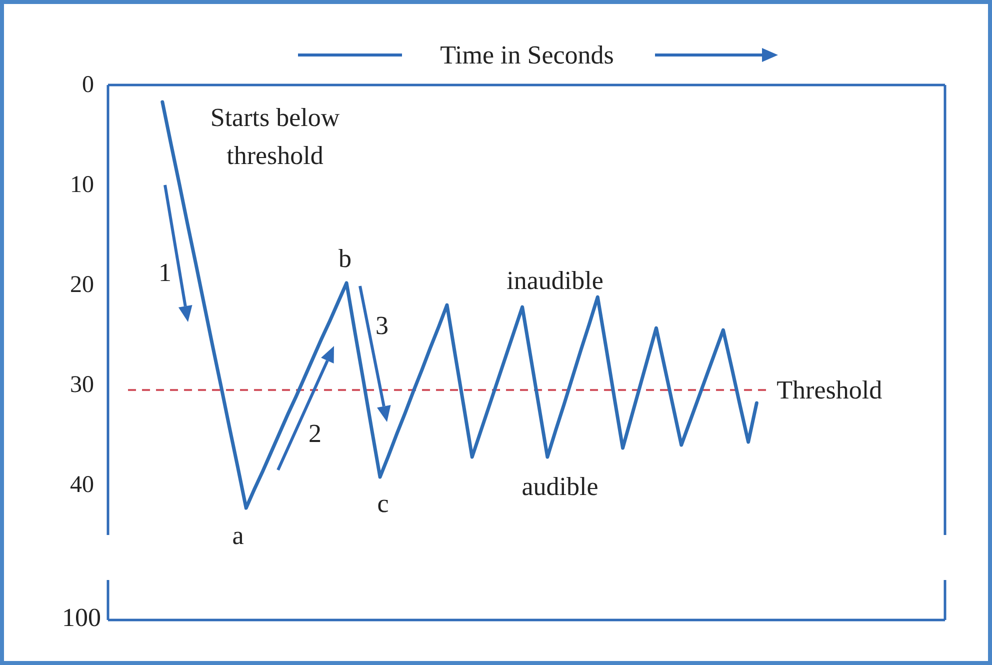 This screenshot has width=992, height=665. I want to click on text: 100, so click(81, 617).